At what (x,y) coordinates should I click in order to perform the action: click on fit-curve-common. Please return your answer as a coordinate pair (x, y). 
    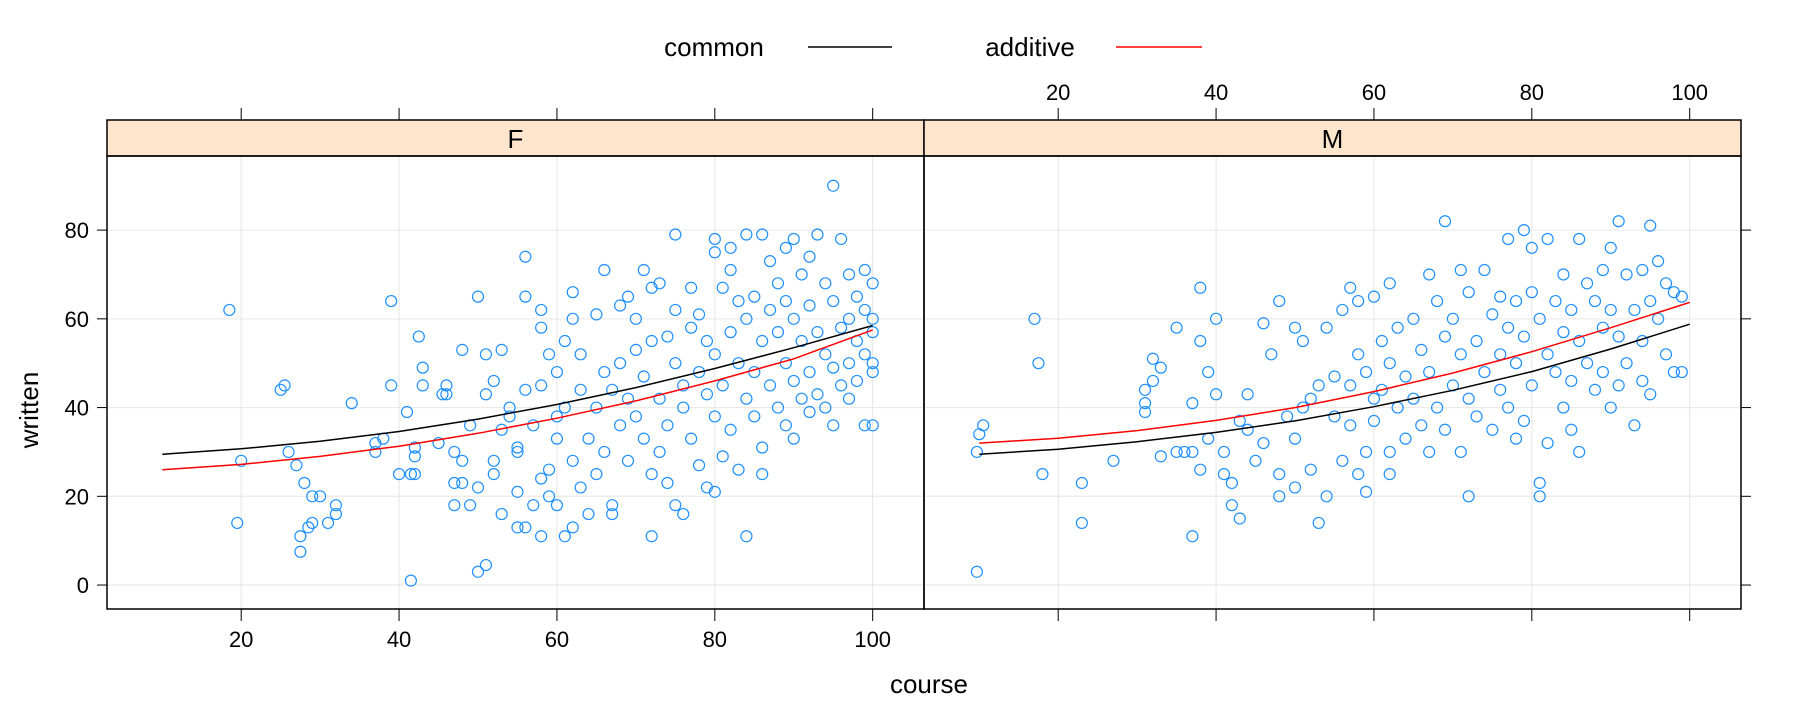
    Looking at the image, I should click on (517, 389).